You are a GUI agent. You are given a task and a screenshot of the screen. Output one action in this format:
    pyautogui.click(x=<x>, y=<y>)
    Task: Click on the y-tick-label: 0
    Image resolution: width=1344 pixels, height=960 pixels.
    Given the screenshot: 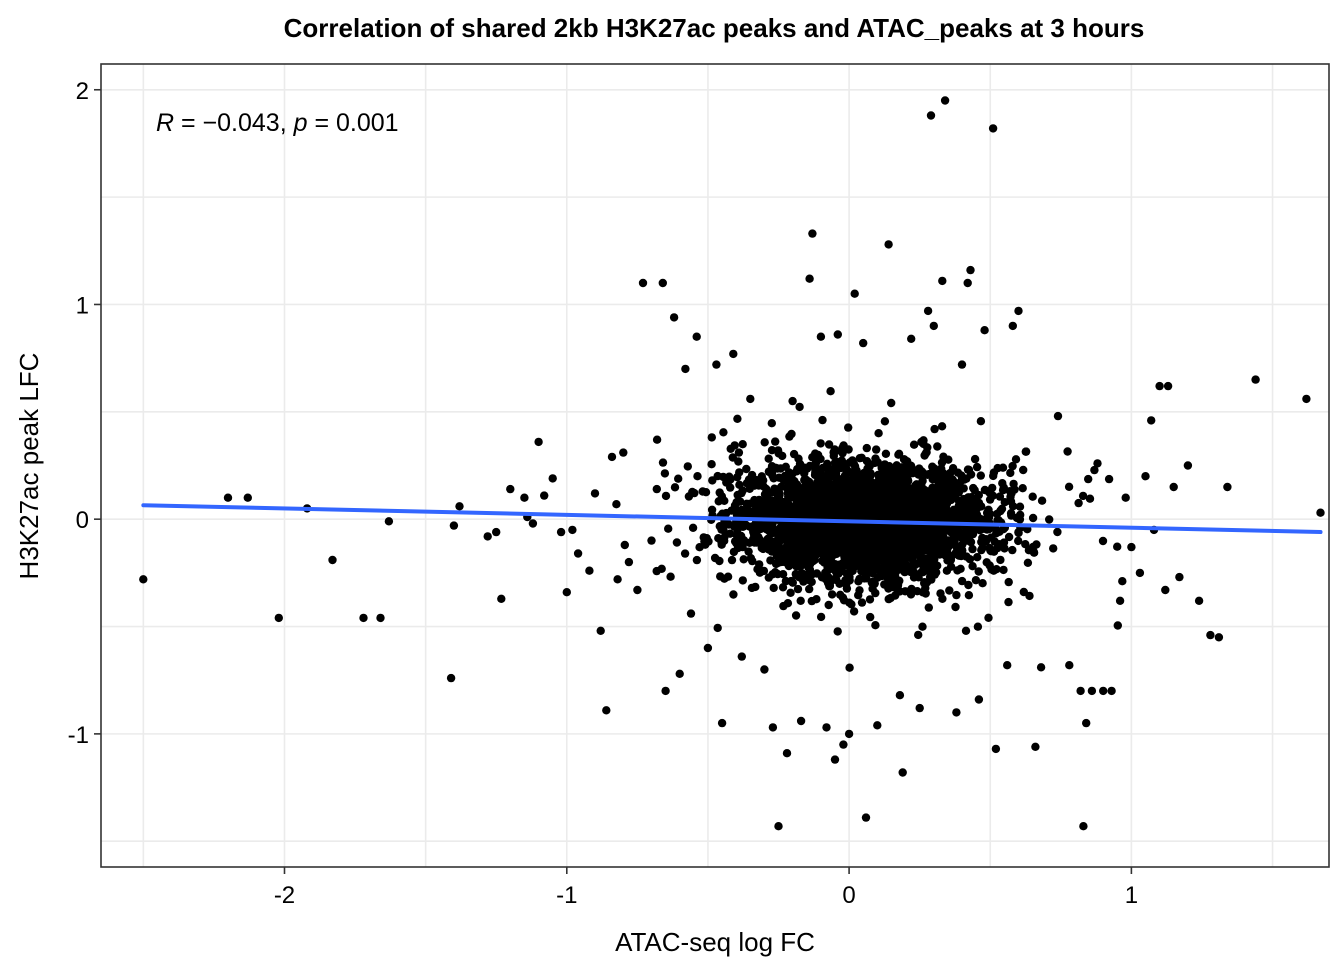 What is the action you would take?
    pyautogui.click(x=82, y=520)
    